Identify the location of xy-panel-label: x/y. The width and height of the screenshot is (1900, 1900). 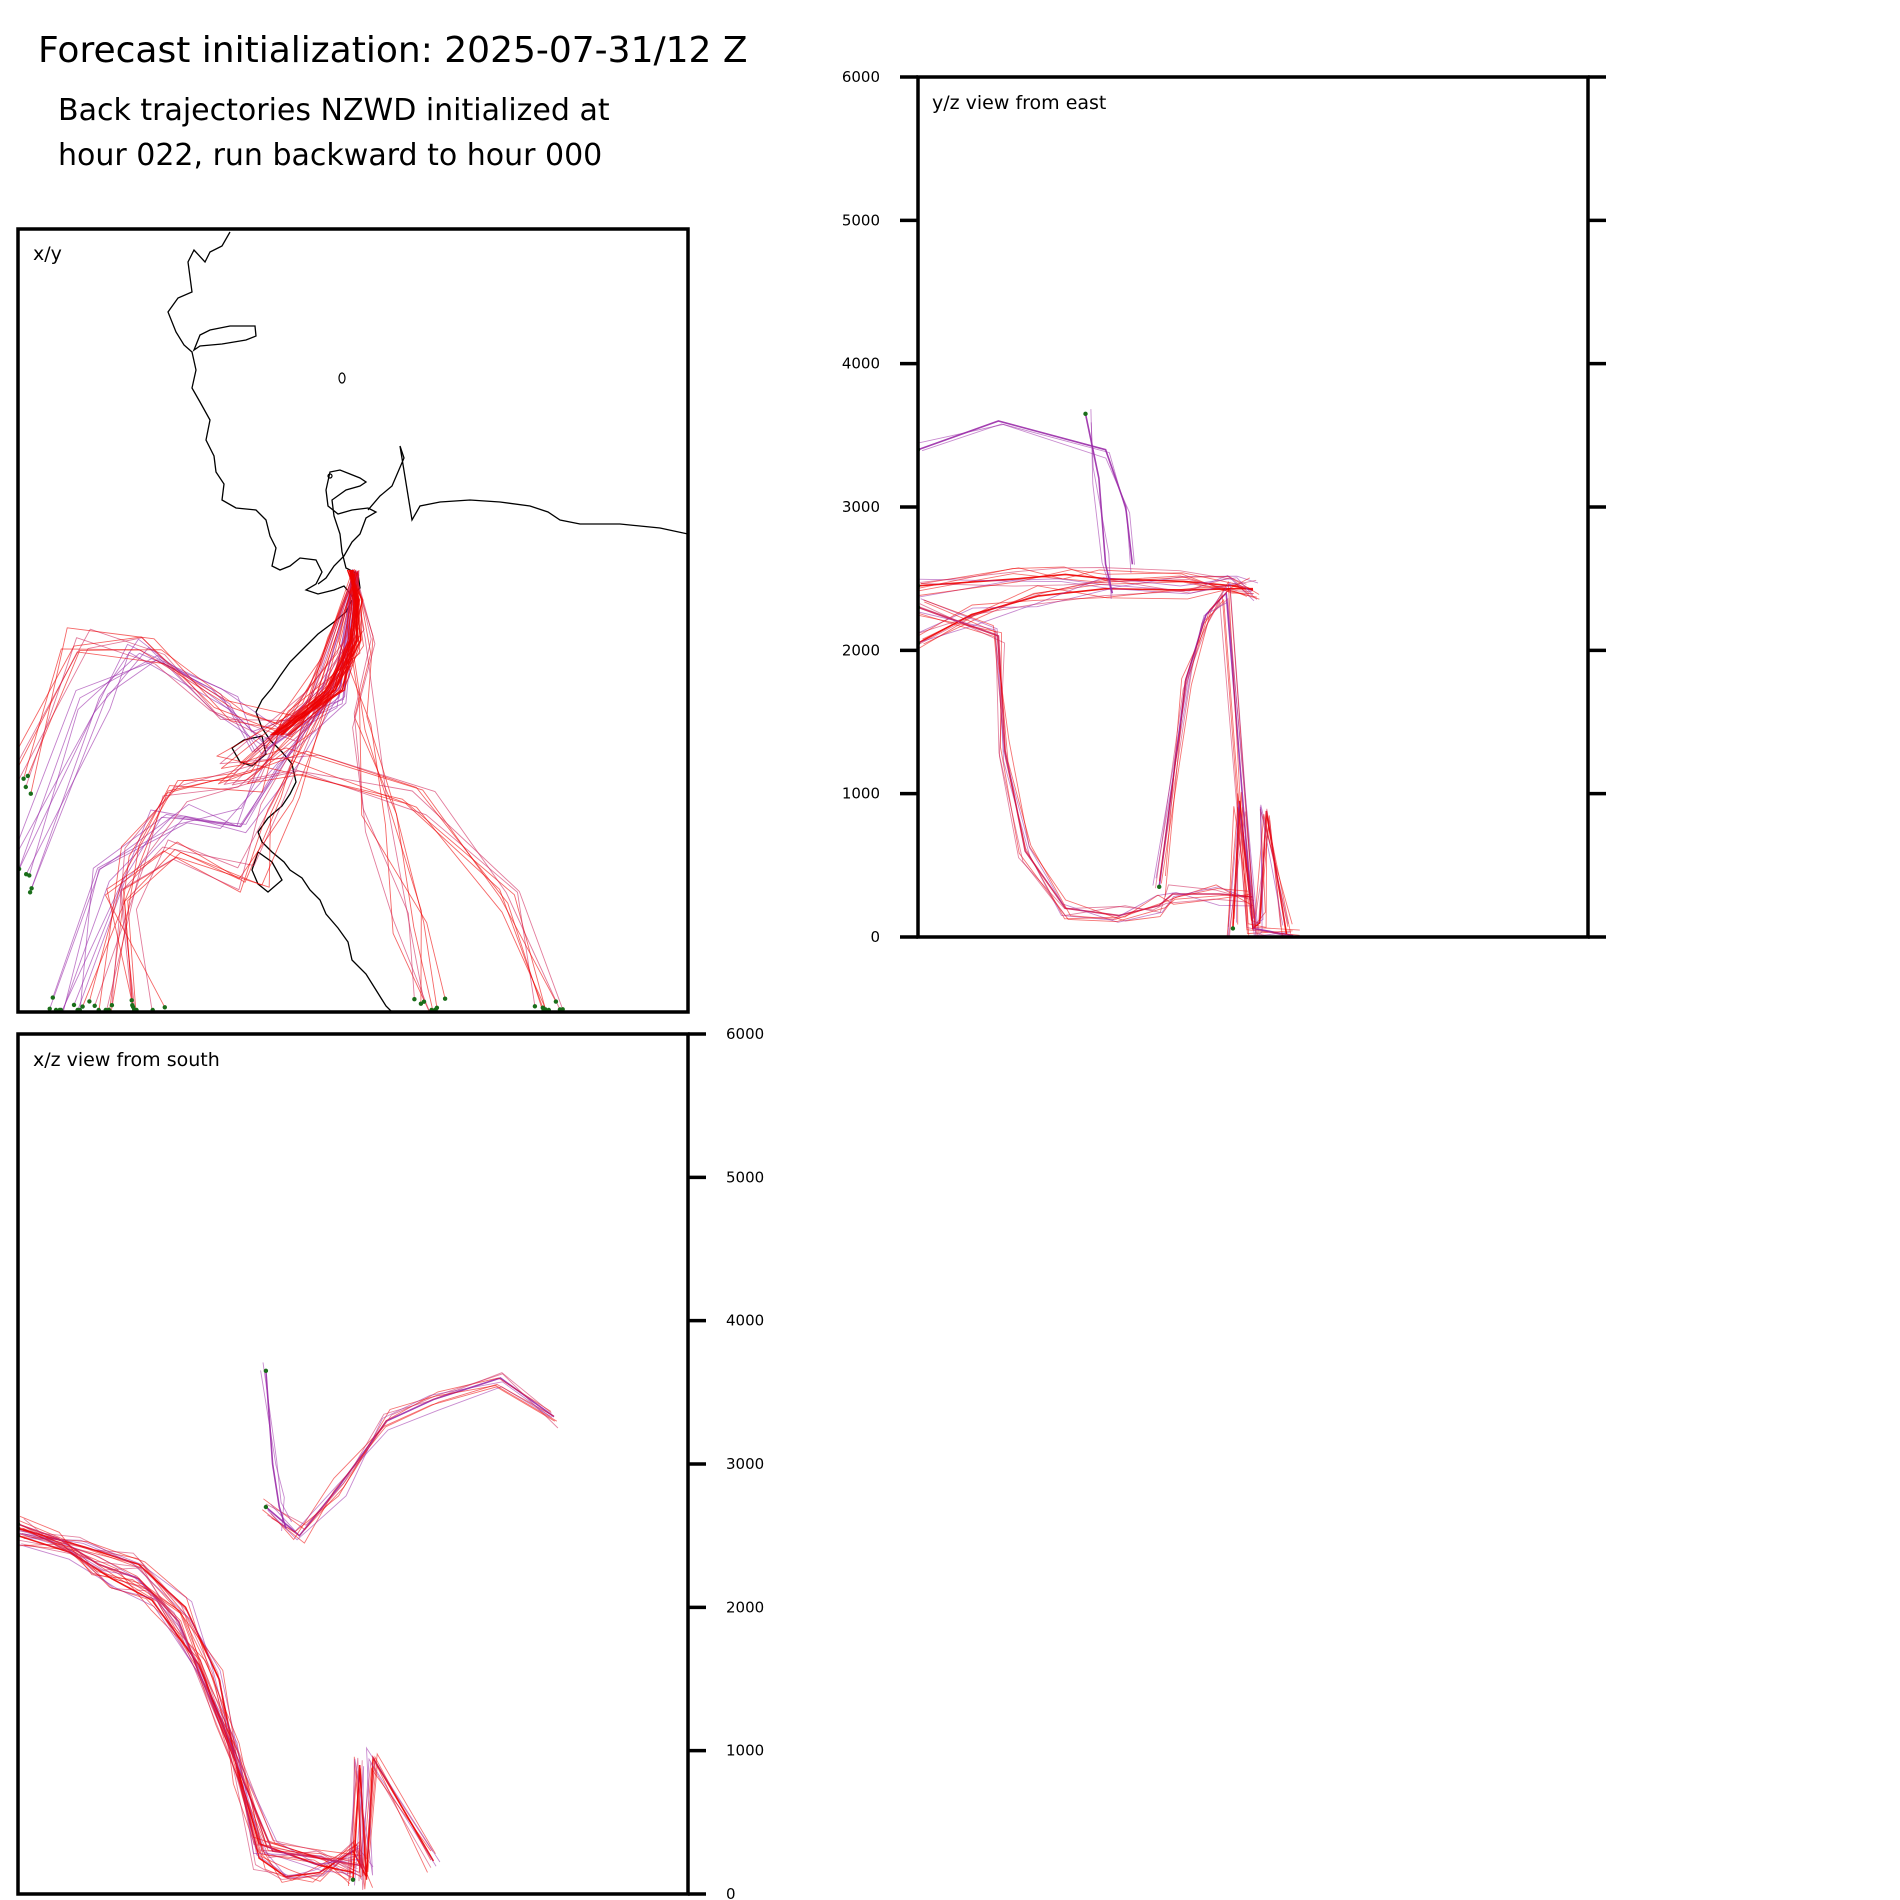
(47, 254).